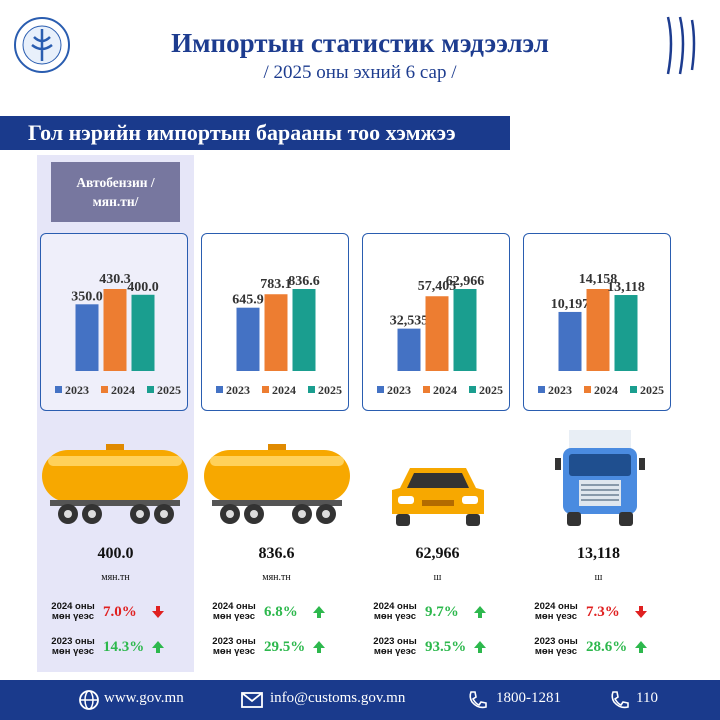  I want to click on total-value: 836.6, so click(276, 553).